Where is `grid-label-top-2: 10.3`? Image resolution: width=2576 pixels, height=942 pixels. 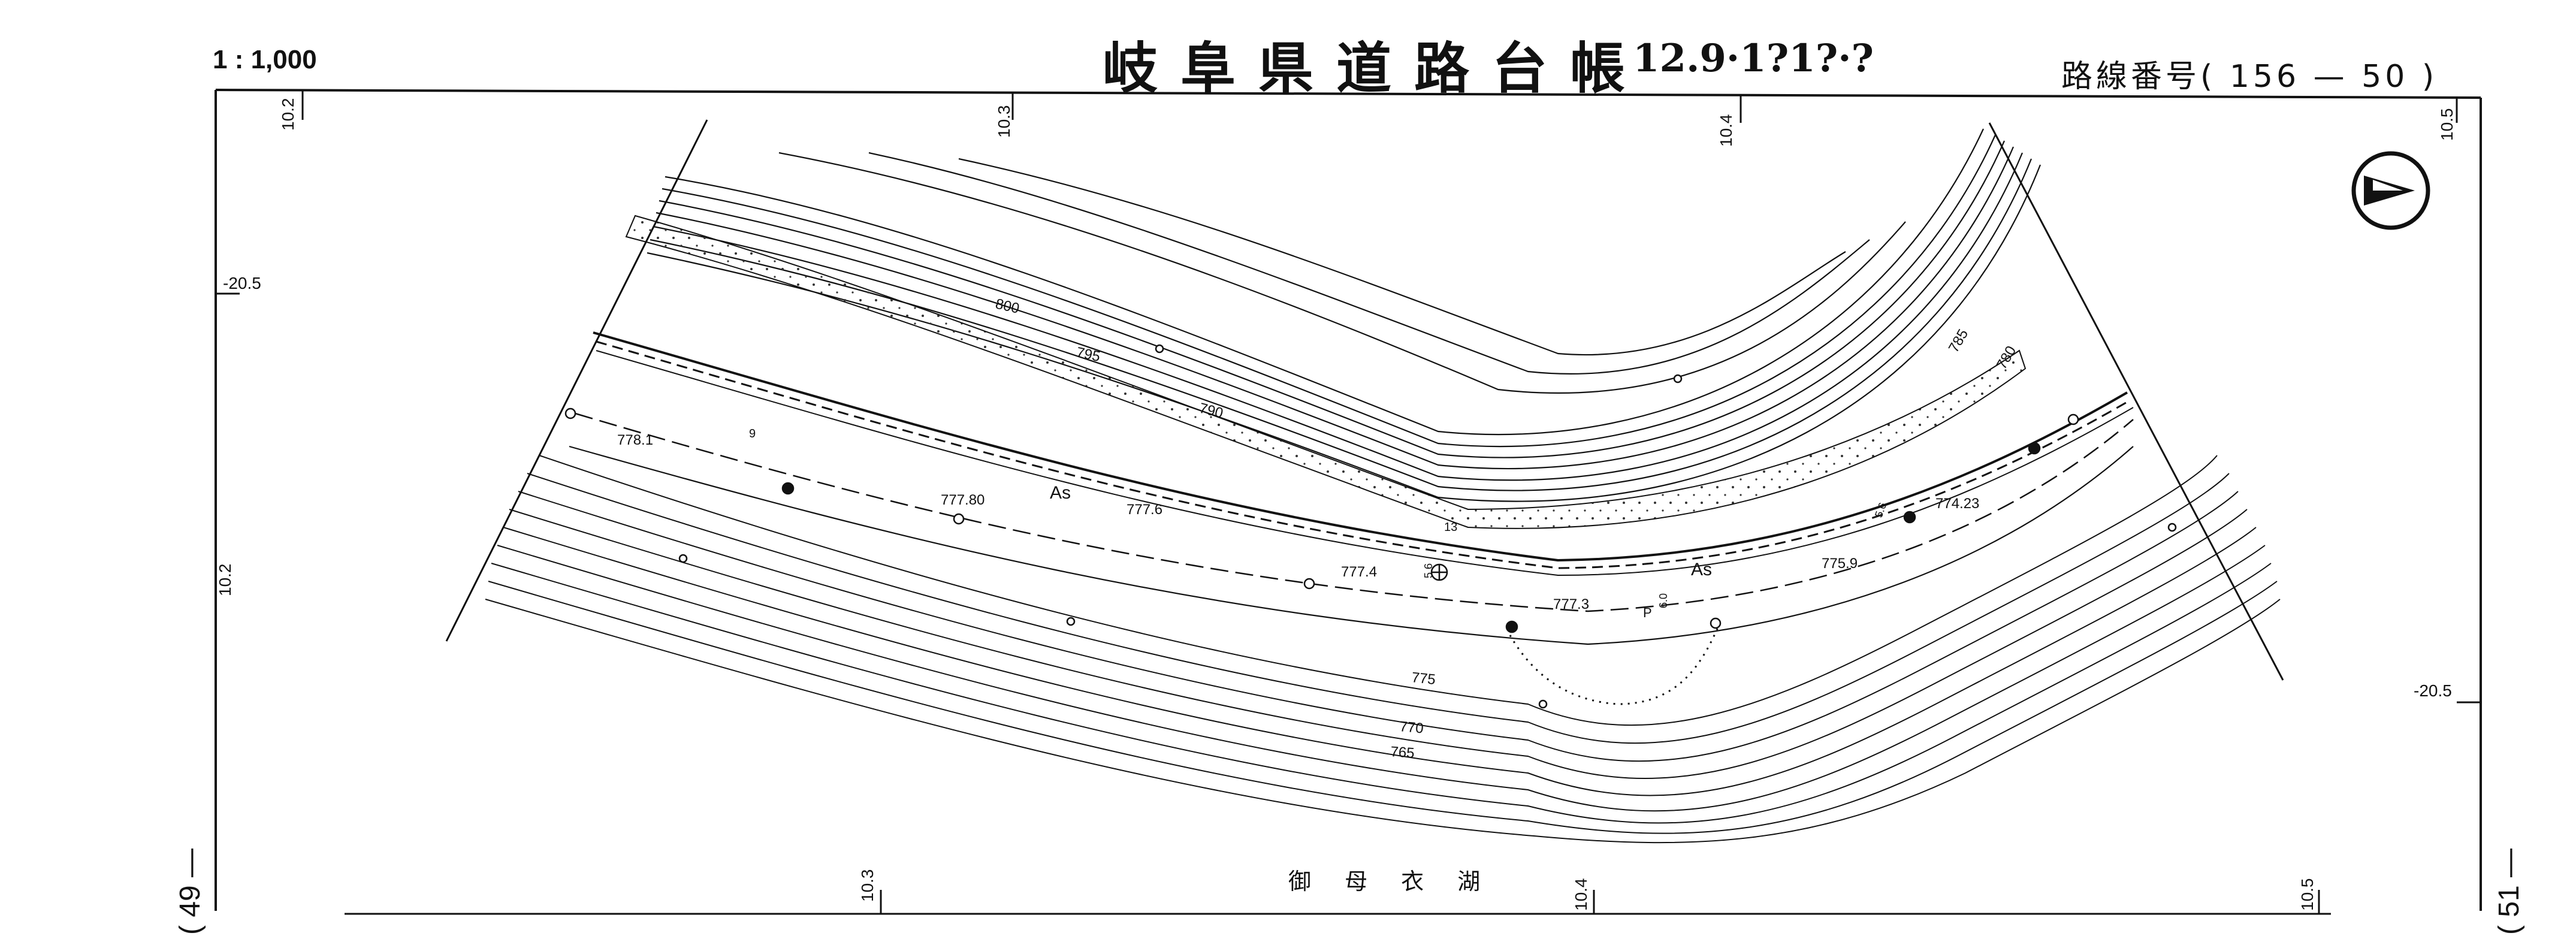
grid-label-top-2: 10.3 is located at coordinates (1004, 122).